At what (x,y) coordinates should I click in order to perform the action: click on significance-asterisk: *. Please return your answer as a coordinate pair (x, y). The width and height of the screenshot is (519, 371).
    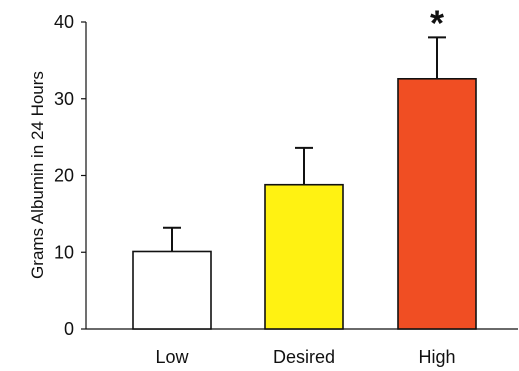
    Looking at the image, I should click on (437, 22).